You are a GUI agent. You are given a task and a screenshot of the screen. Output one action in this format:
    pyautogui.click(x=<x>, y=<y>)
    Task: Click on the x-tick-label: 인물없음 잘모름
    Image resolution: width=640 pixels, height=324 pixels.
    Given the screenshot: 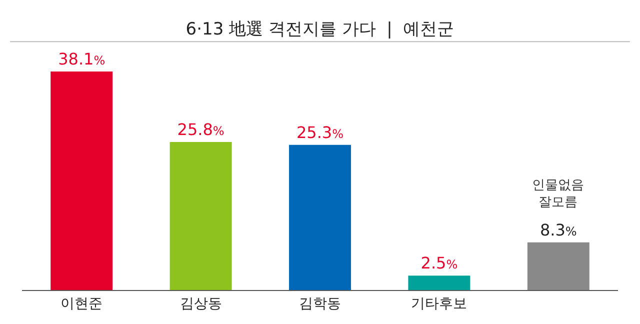 What is the action you would take?
    pyautogui.click(x=558, y=194)
    